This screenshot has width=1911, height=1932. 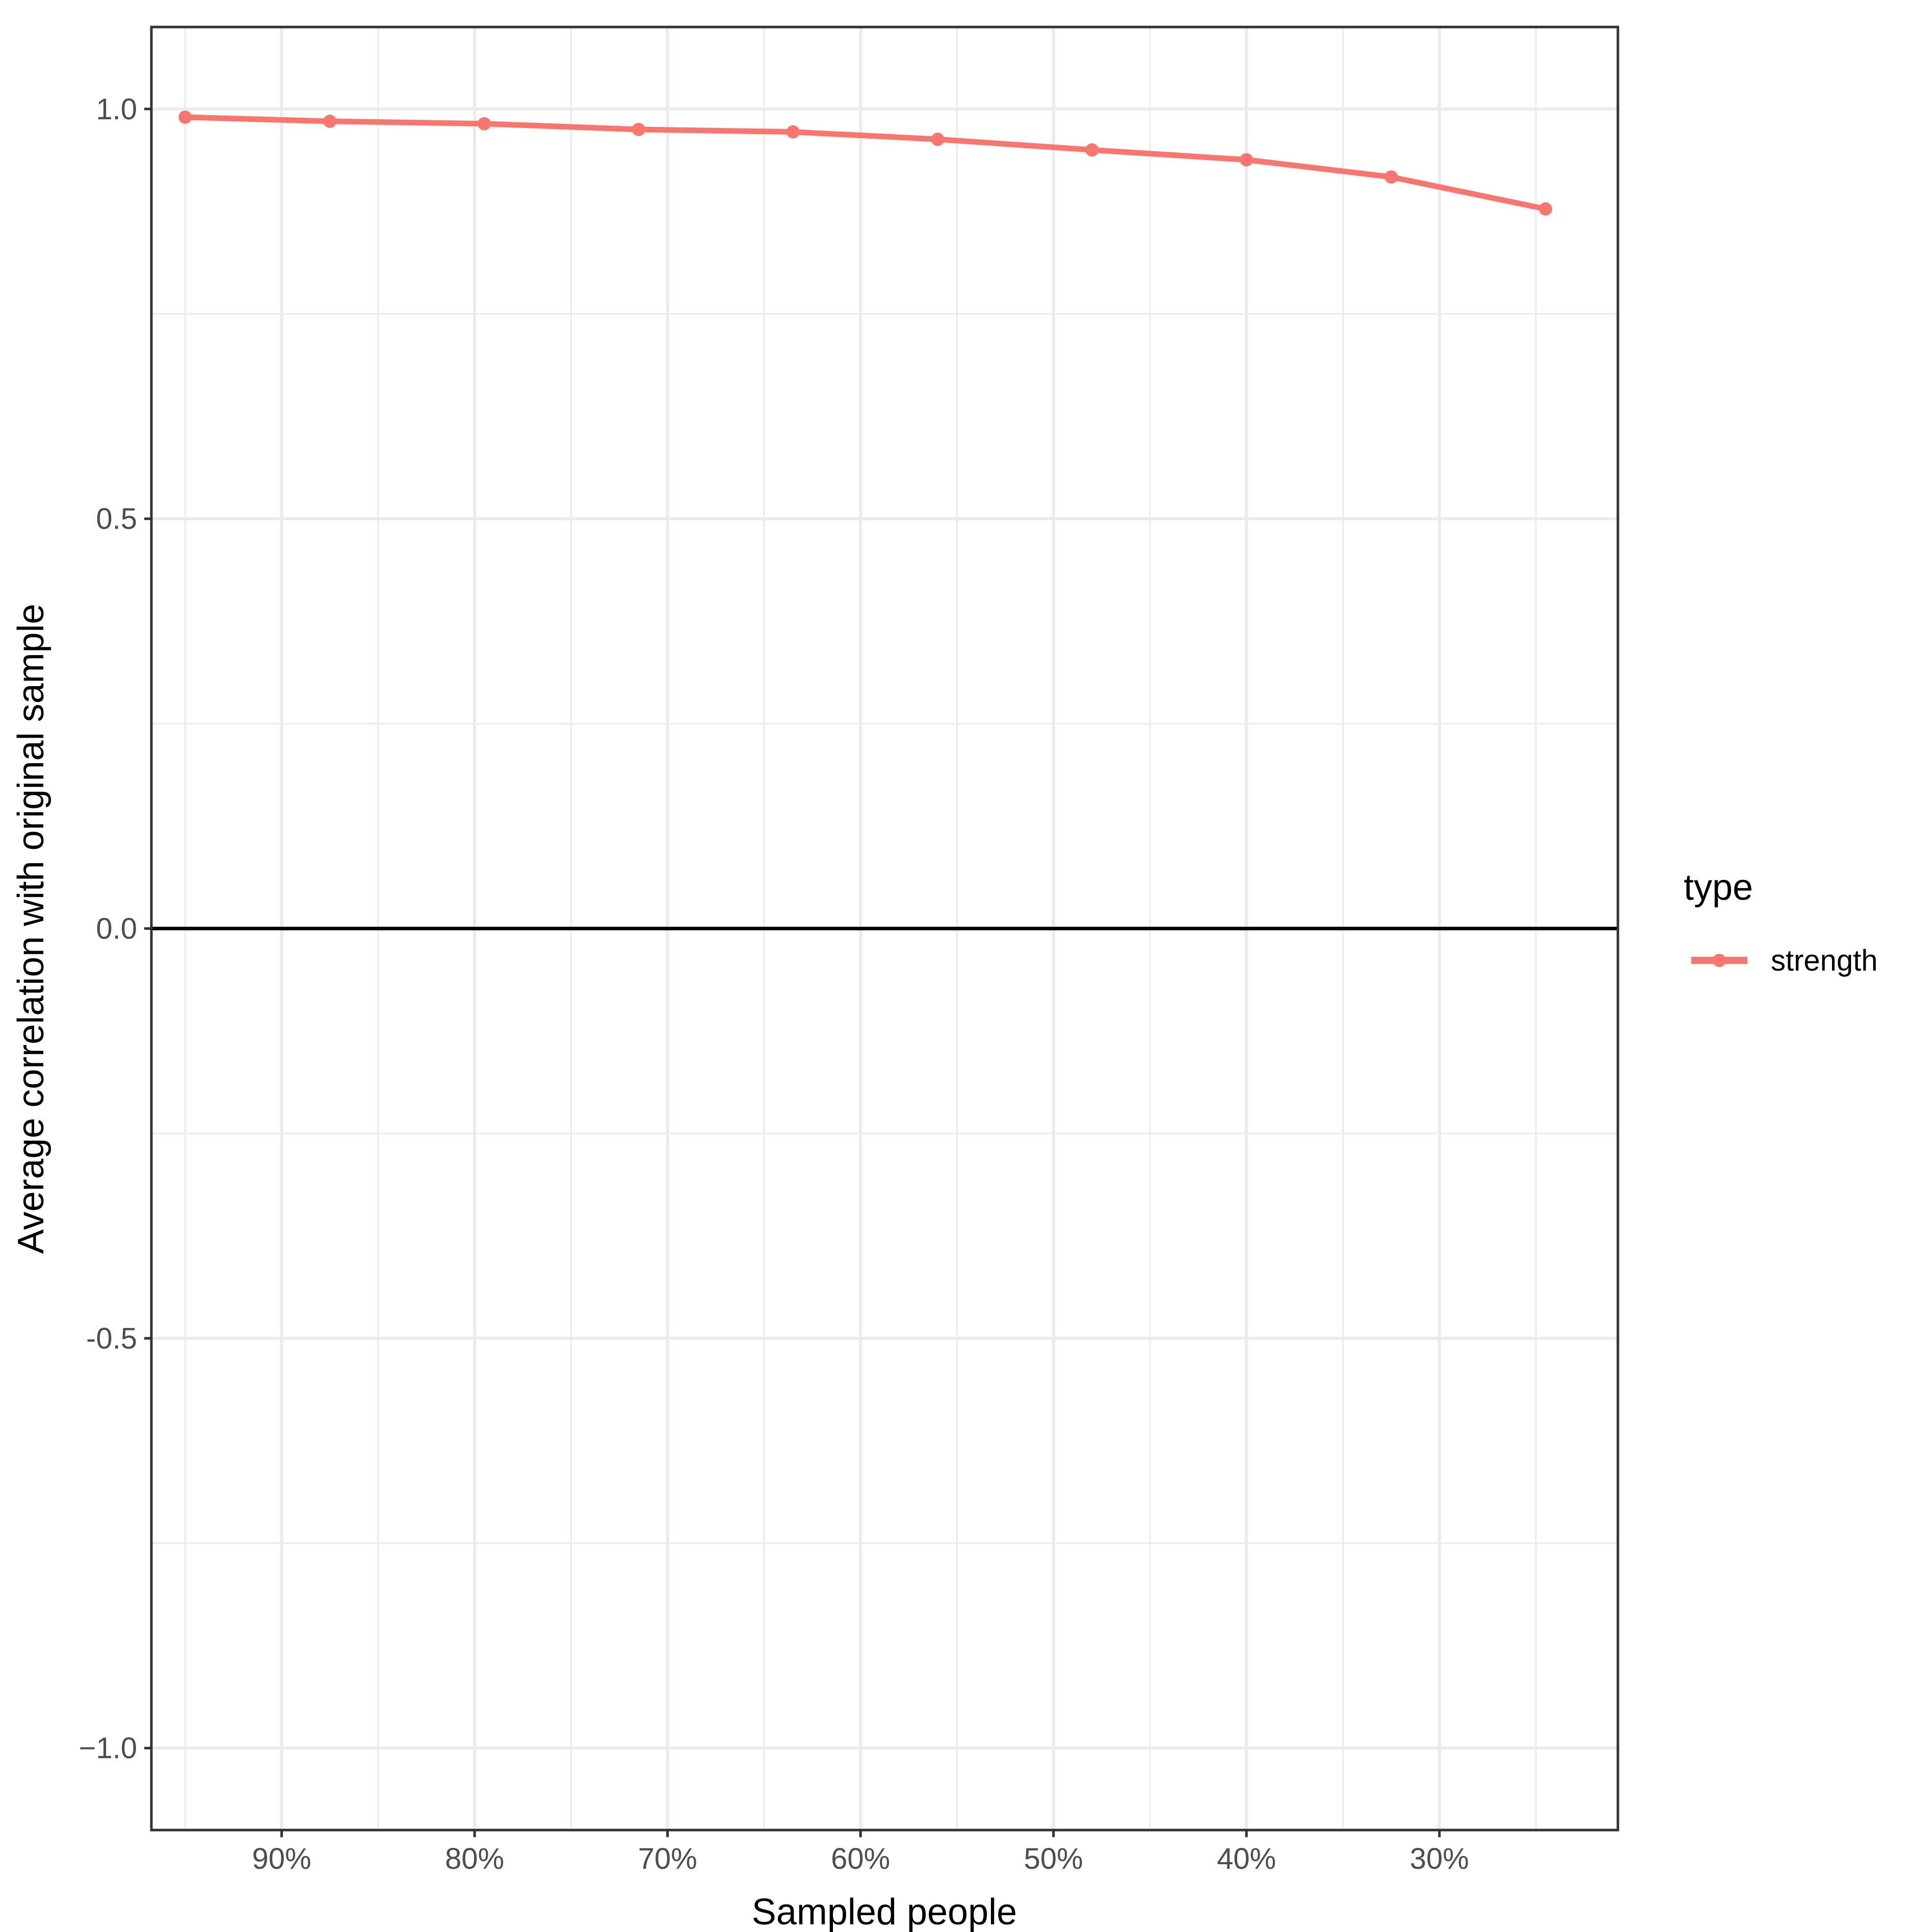 What do you see at coordinates (1439, 1858) in the screenshot?
I see `x-tick-label: 30%` at bounding box center [1439, 1858].